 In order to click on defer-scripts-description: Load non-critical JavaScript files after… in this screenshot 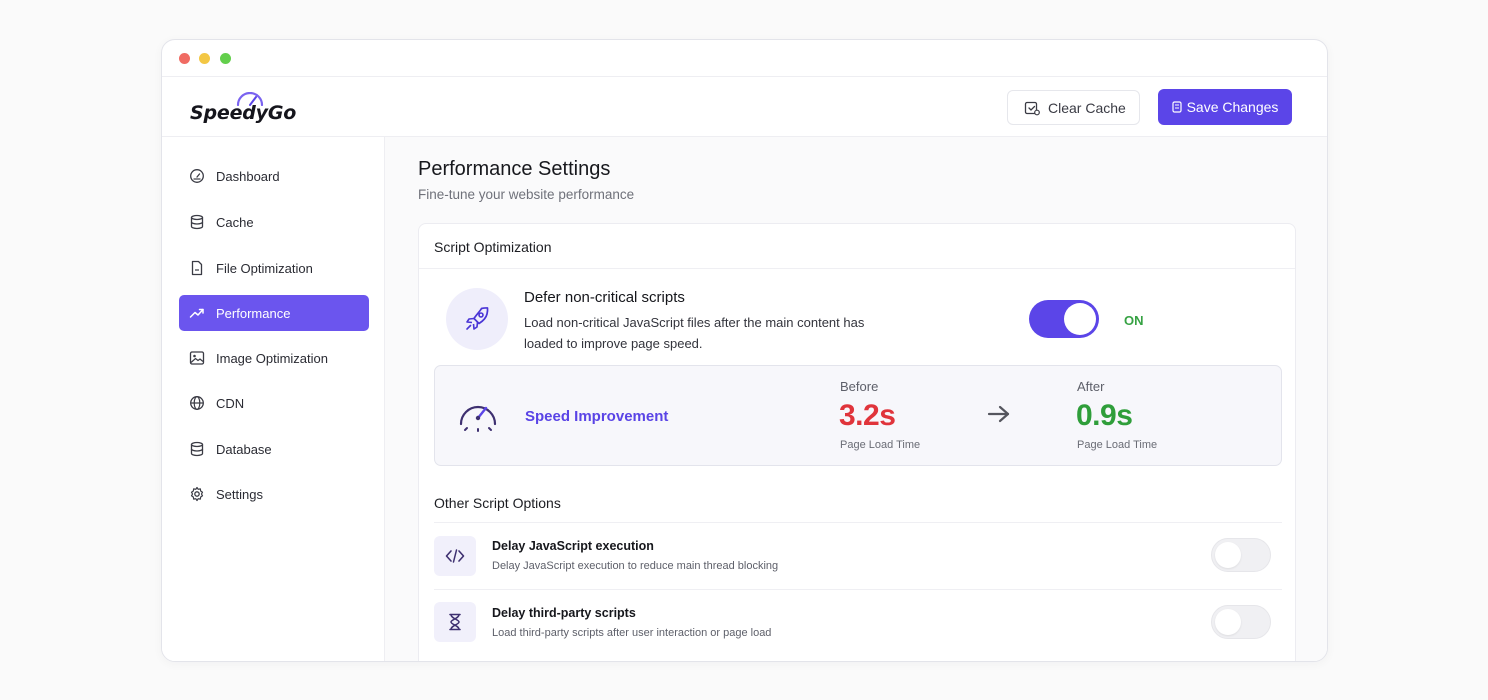, I will do `click(694, 333)`.